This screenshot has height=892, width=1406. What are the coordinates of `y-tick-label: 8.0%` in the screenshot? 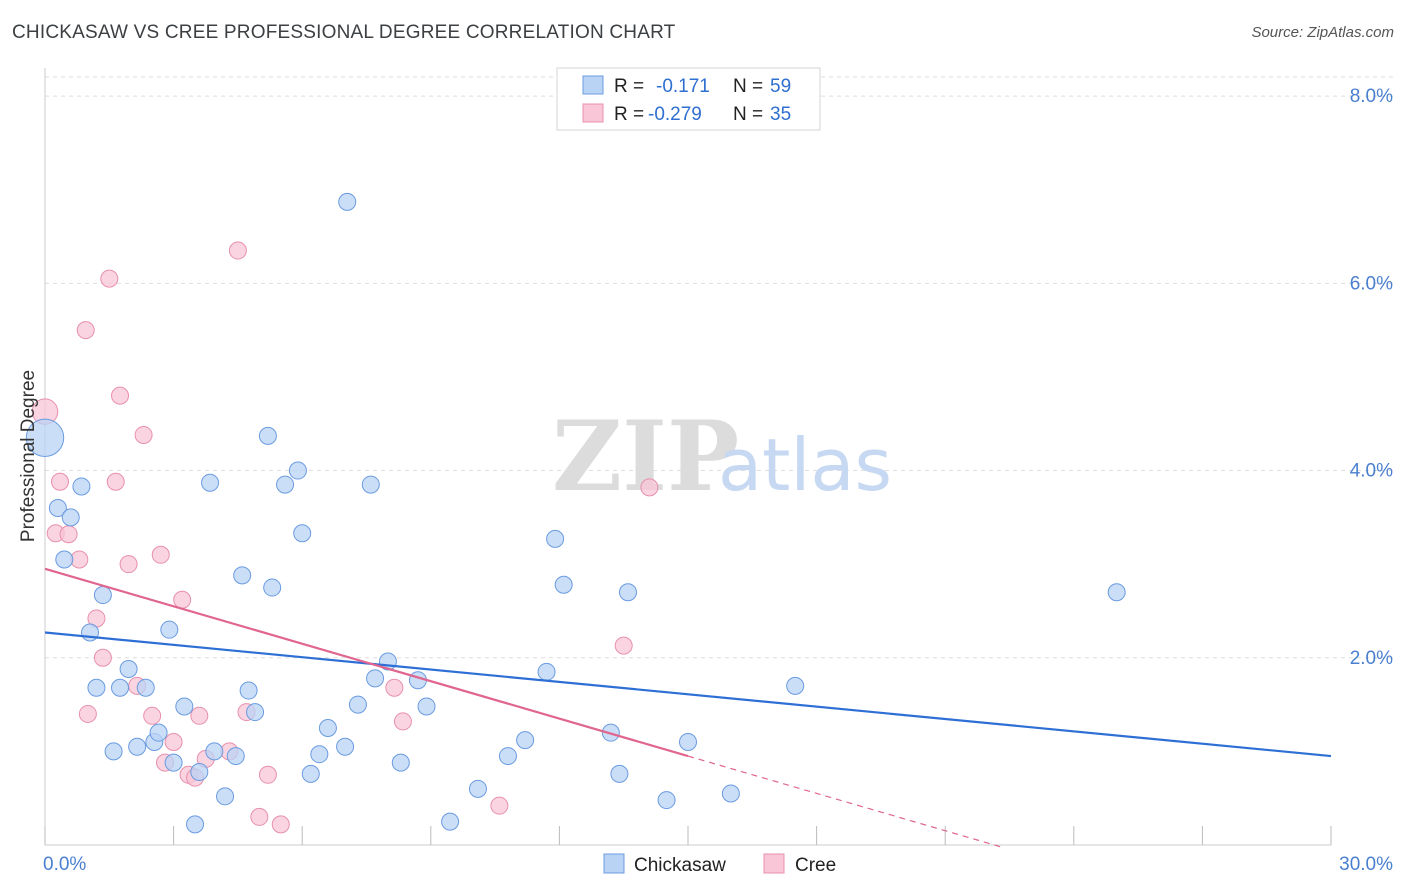 It's located at (1371, 96).